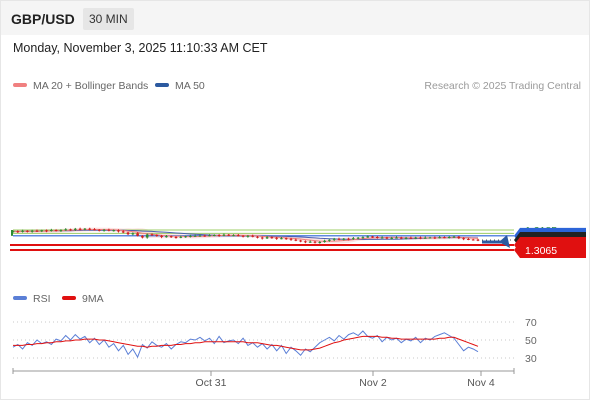 The height and width of the screenshot is (400, 590). Describe the element at coordinates (541, 251) in the screenshot. I see `support-label-5: 1.3065` at that location.